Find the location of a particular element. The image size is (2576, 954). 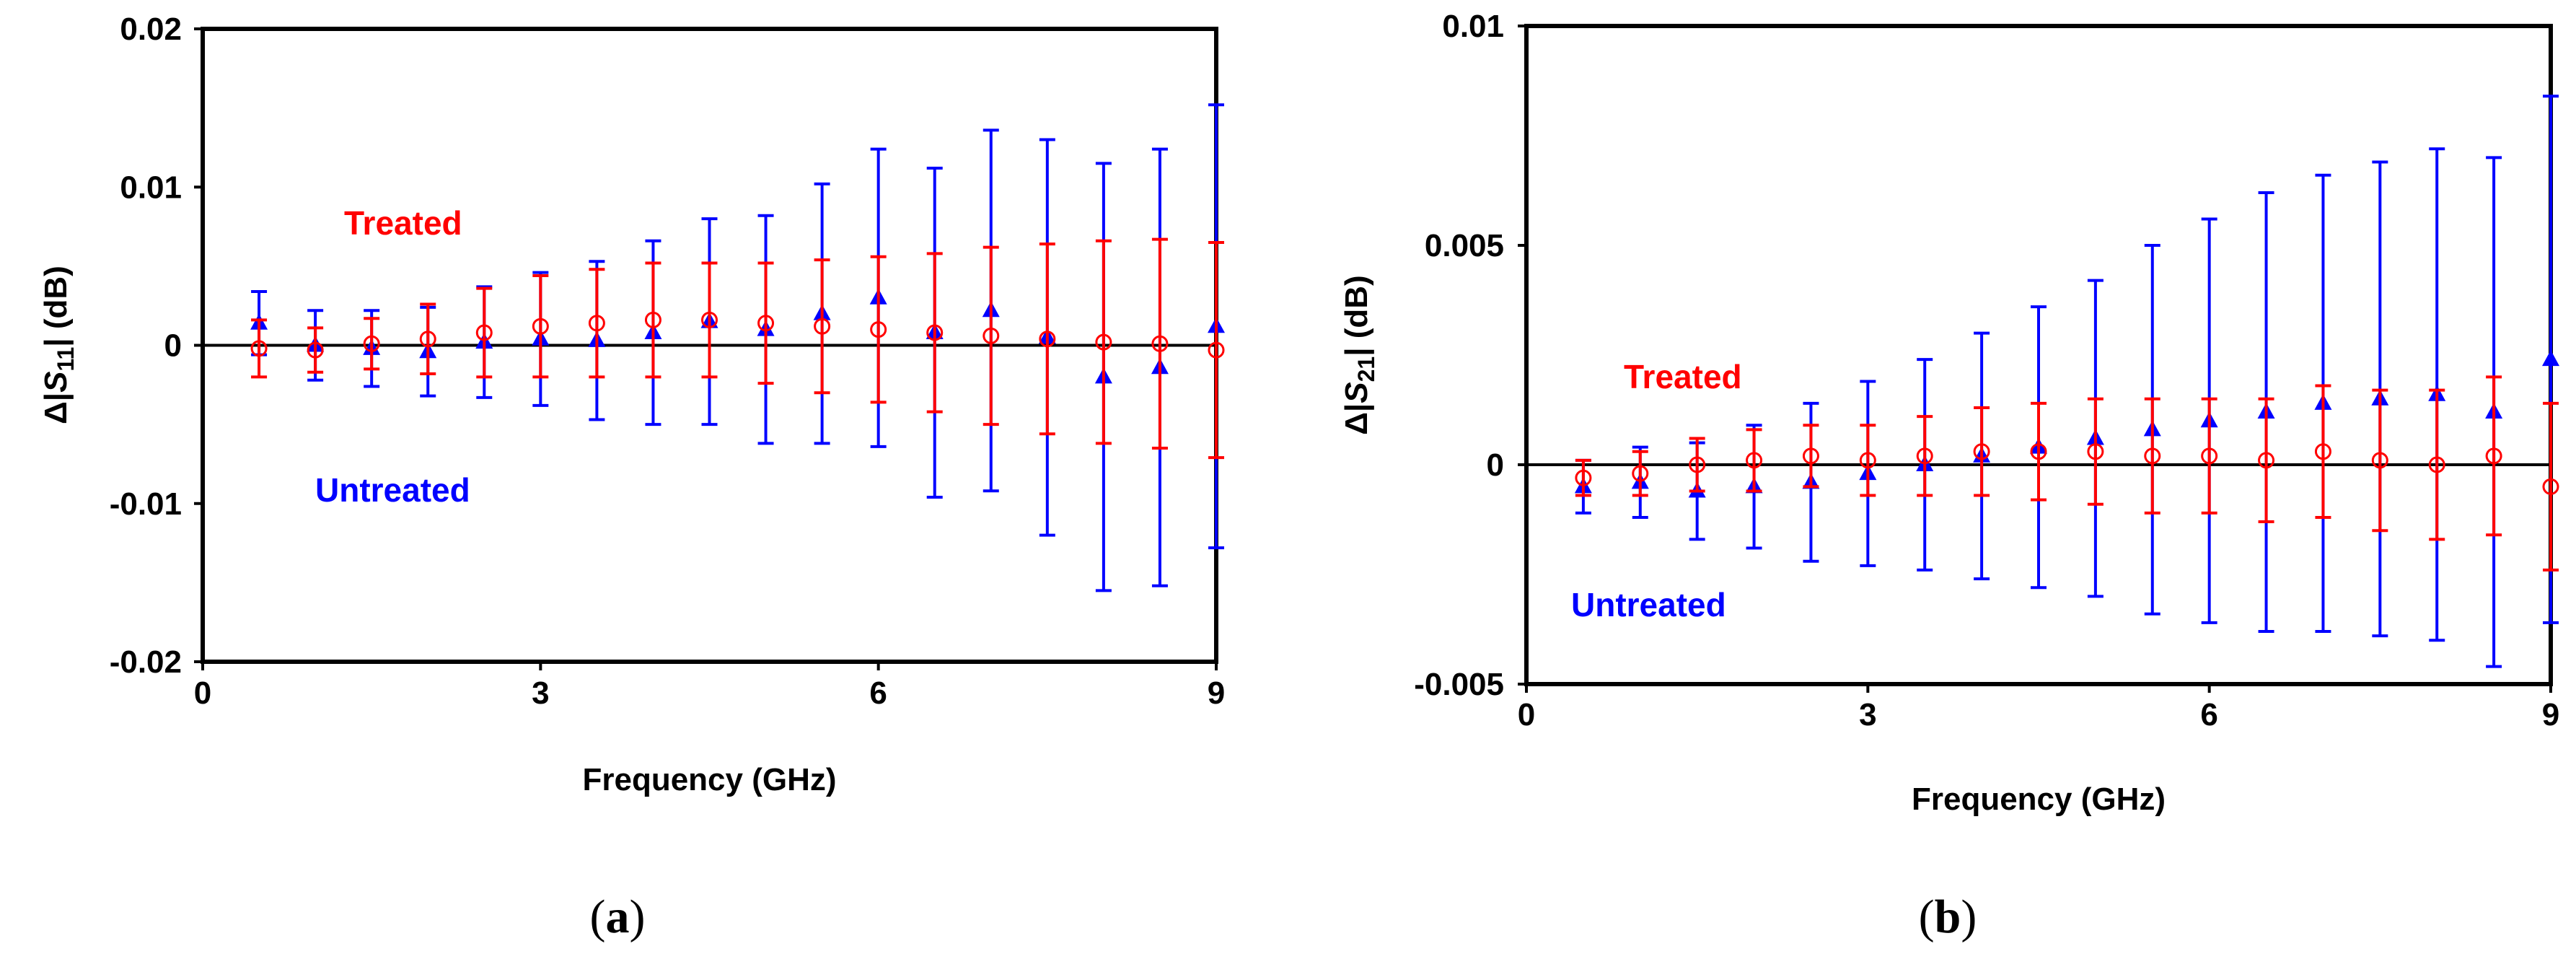

y-axis-label-b: Δ|S21| (dB) is located at coordinates (1359, 354).